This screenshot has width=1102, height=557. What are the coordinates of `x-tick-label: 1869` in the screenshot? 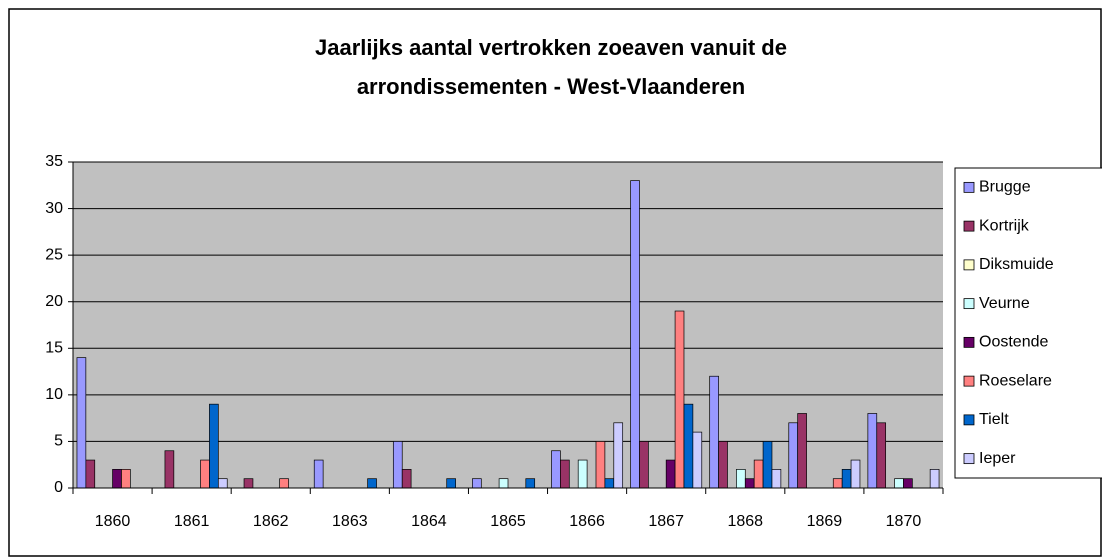 It's located at (825, 521).